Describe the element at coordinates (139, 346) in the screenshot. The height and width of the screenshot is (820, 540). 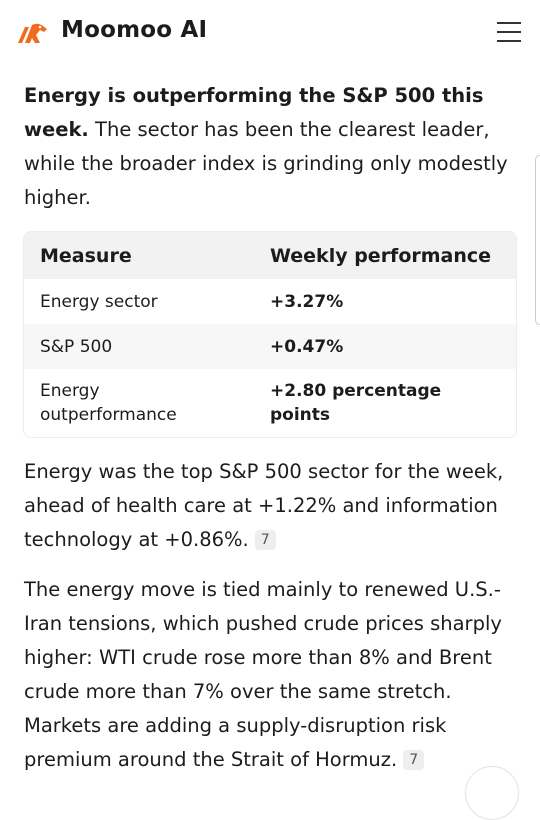
I see `table-cell: S&P 500` at that location.